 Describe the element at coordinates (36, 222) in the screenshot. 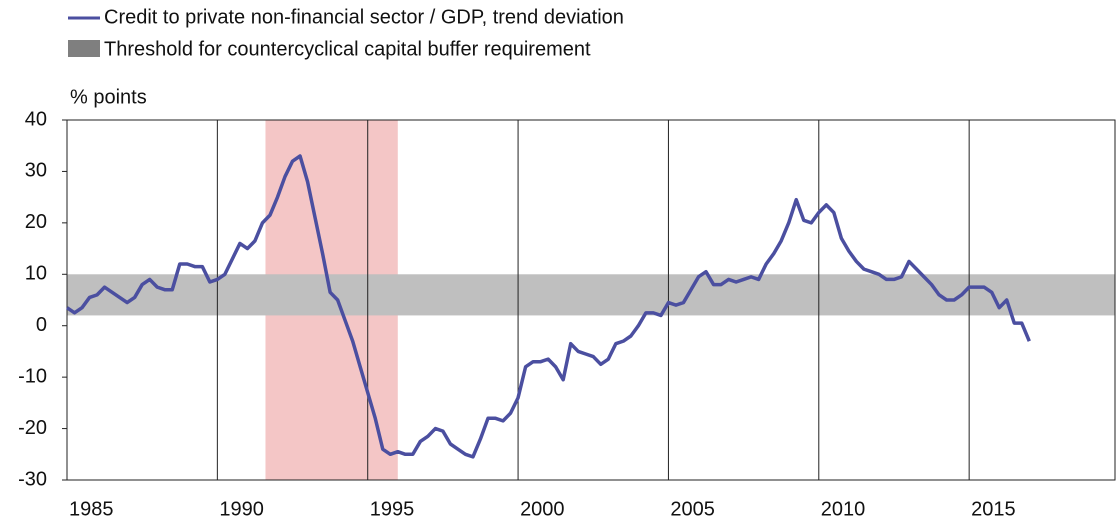

I see `y-tick-label: 20` at that location.